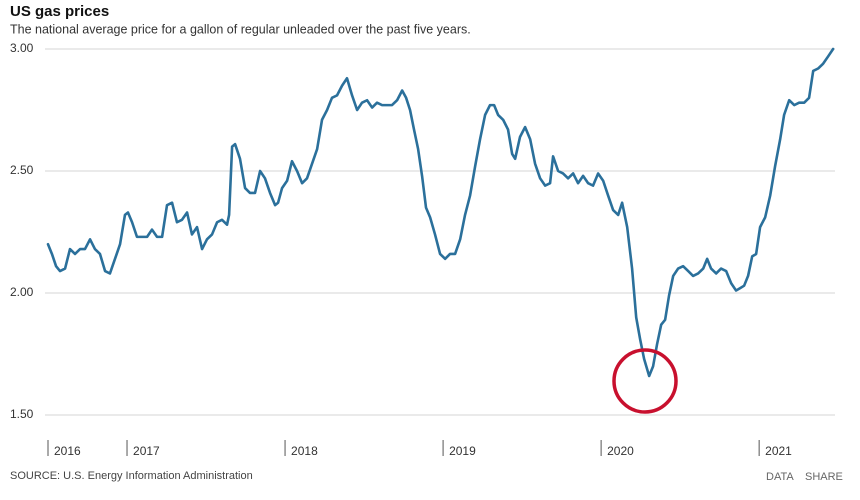 Image resolution: width=860 pixels, height=500 pixels. I want to click on highlight-circle, so click(645, 381).